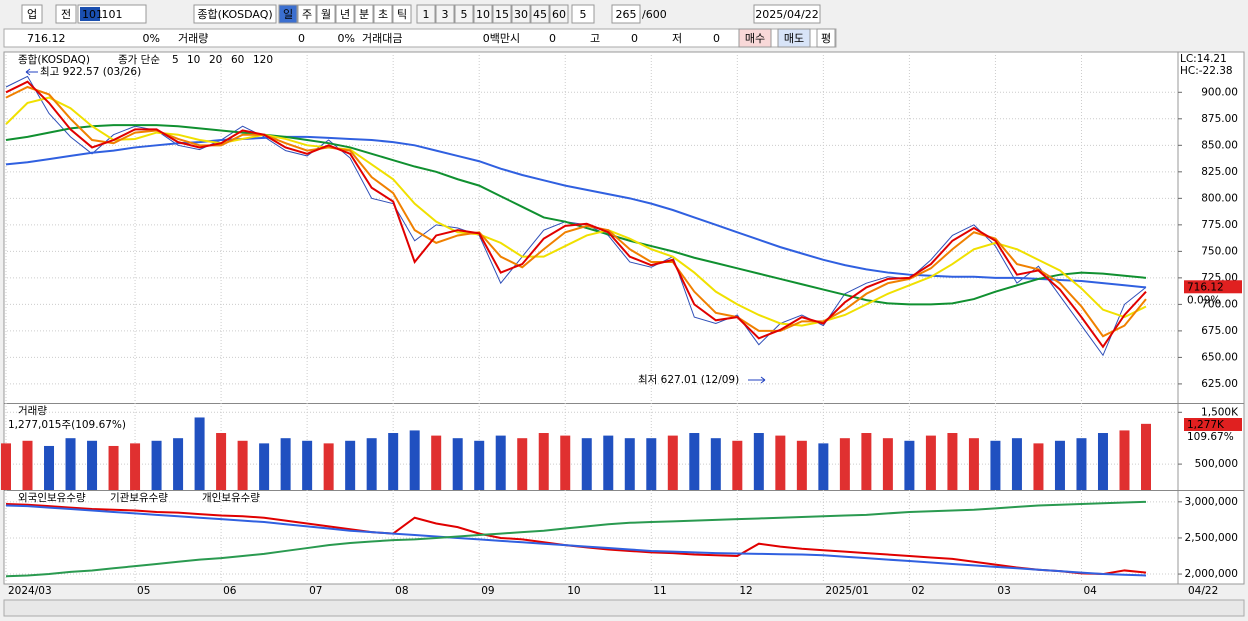 Image resolution: width=1248 pixels, height=621 pixels. I want to click on interval-button: 3, so click(445, 14).